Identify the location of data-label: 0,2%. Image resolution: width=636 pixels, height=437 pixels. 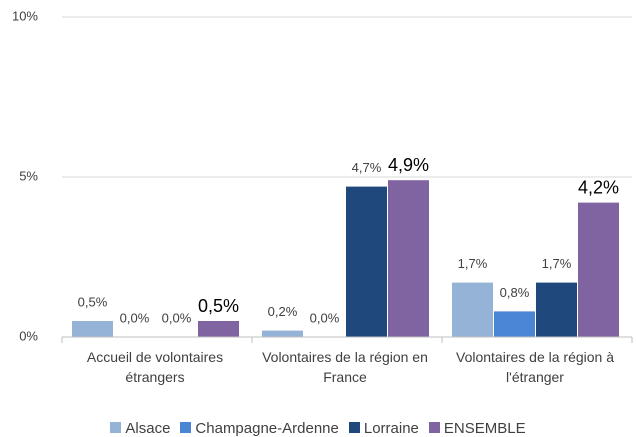
(283, 311).